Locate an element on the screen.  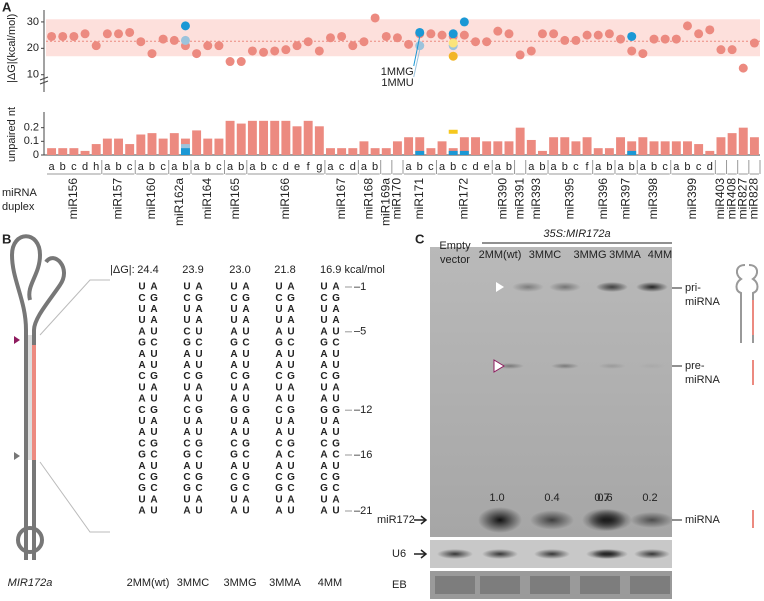
group-label: miR397 is located at coordinates (625, 199).